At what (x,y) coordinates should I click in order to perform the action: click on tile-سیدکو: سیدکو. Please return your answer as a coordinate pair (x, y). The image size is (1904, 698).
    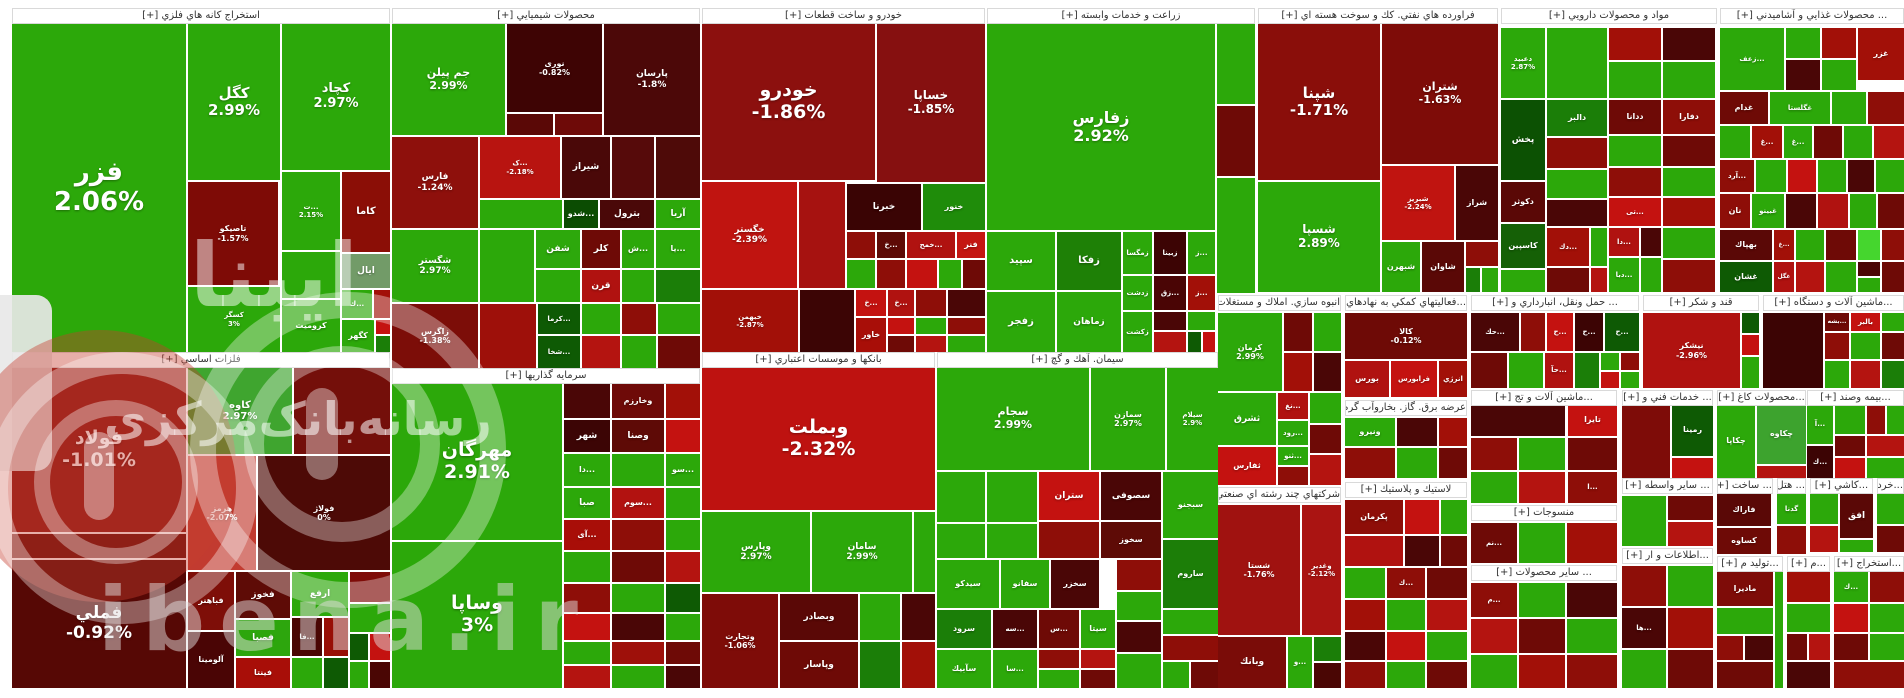
    Looking at the image, I should click on (968, 584).